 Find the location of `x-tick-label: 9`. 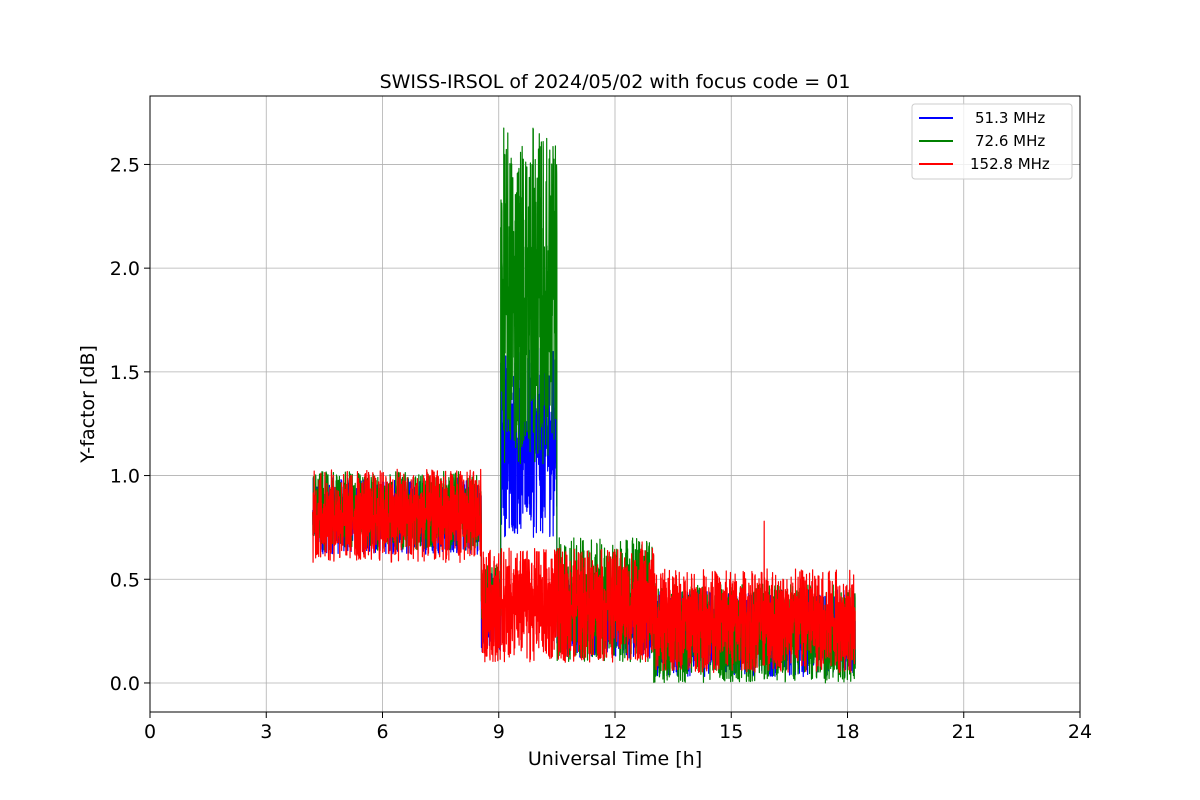

x-tick-label: 9 is located at coordinates (499, 732).